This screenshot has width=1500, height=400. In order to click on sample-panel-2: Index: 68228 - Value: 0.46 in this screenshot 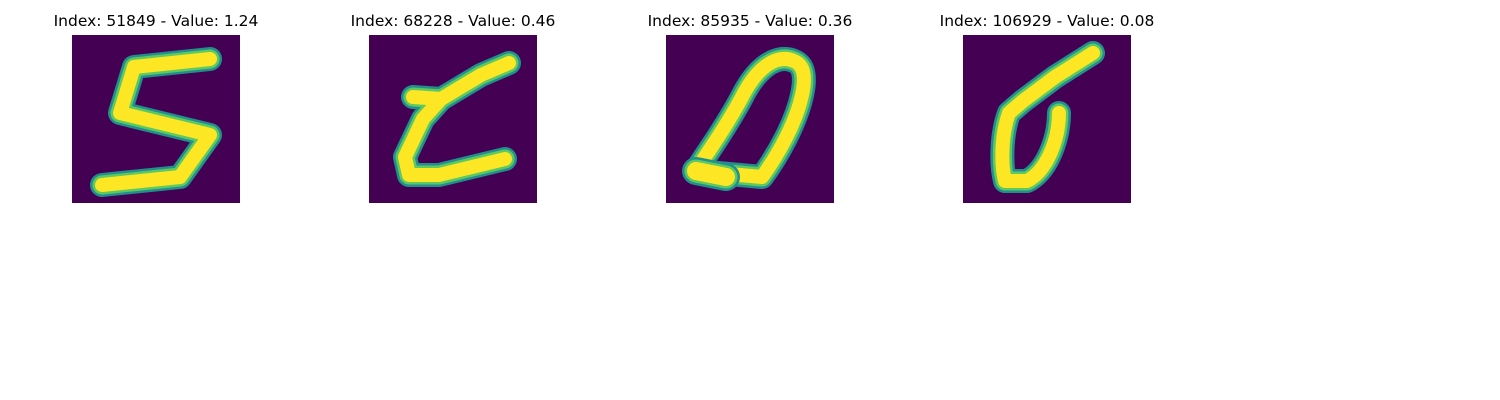, I will do `click(453, 105)`.